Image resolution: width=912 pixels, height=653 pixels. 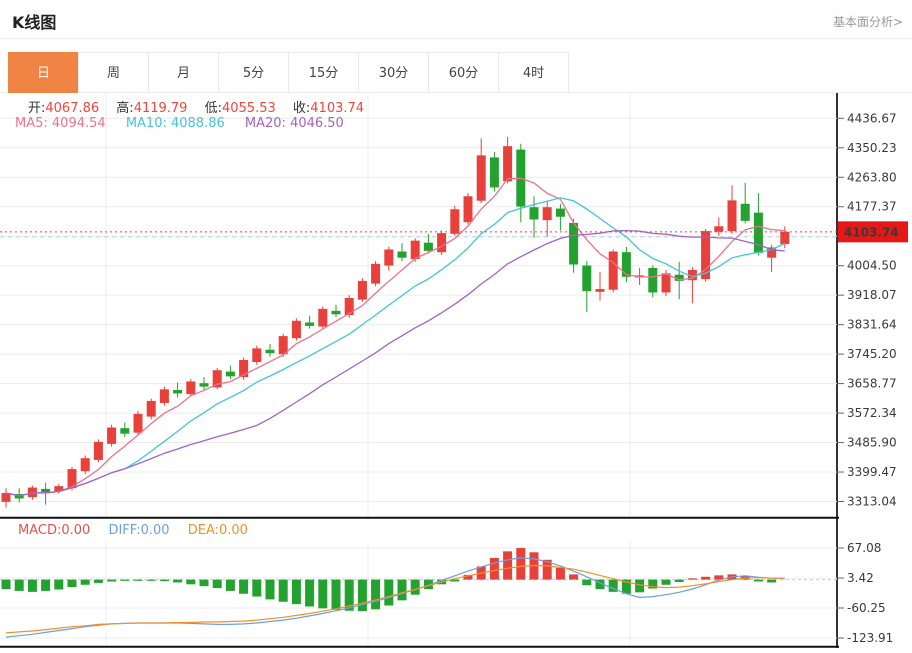 What do you see at coordinates (233, 530) in the screenshot?
I see `dea-value: 0.00` at bounding box center [233, 530].